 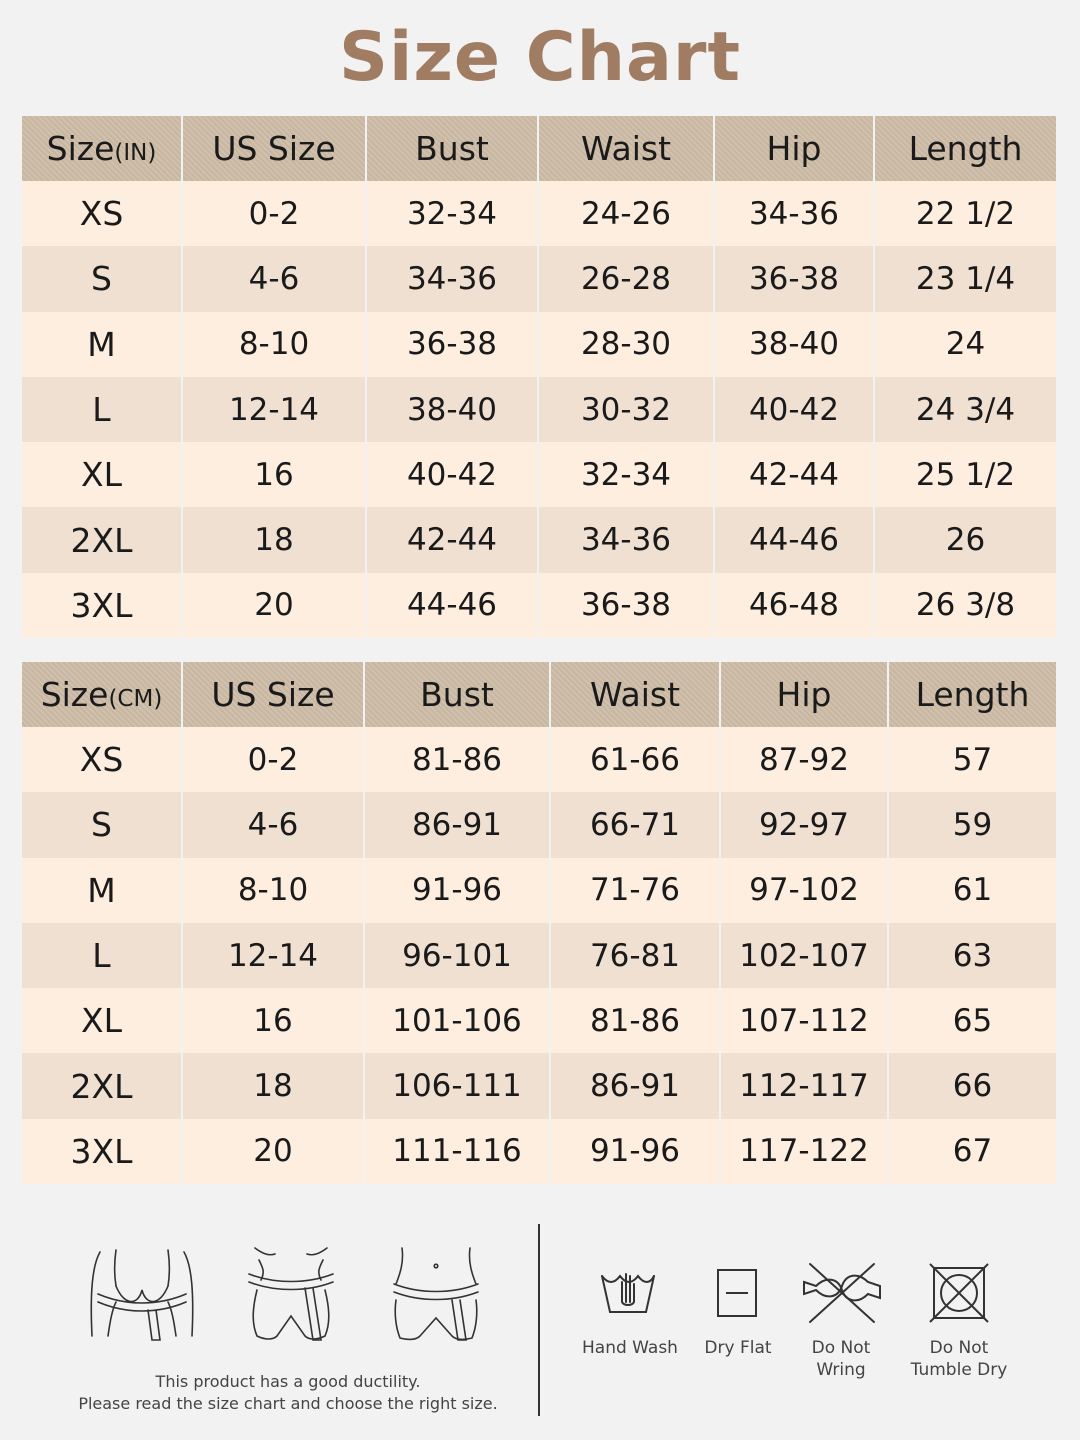 What do you see at coordinates (634, 955) in the screenshot?
I see `table-cell: 76-81` at bounding box center [634, 955].